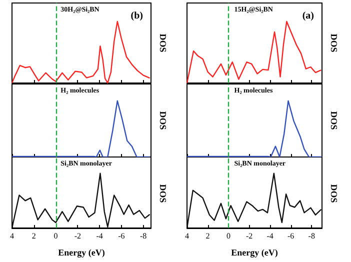  Describe the element at coordinates (308, 16) in the screenshot. I see `chart-title: (a)` at that location.